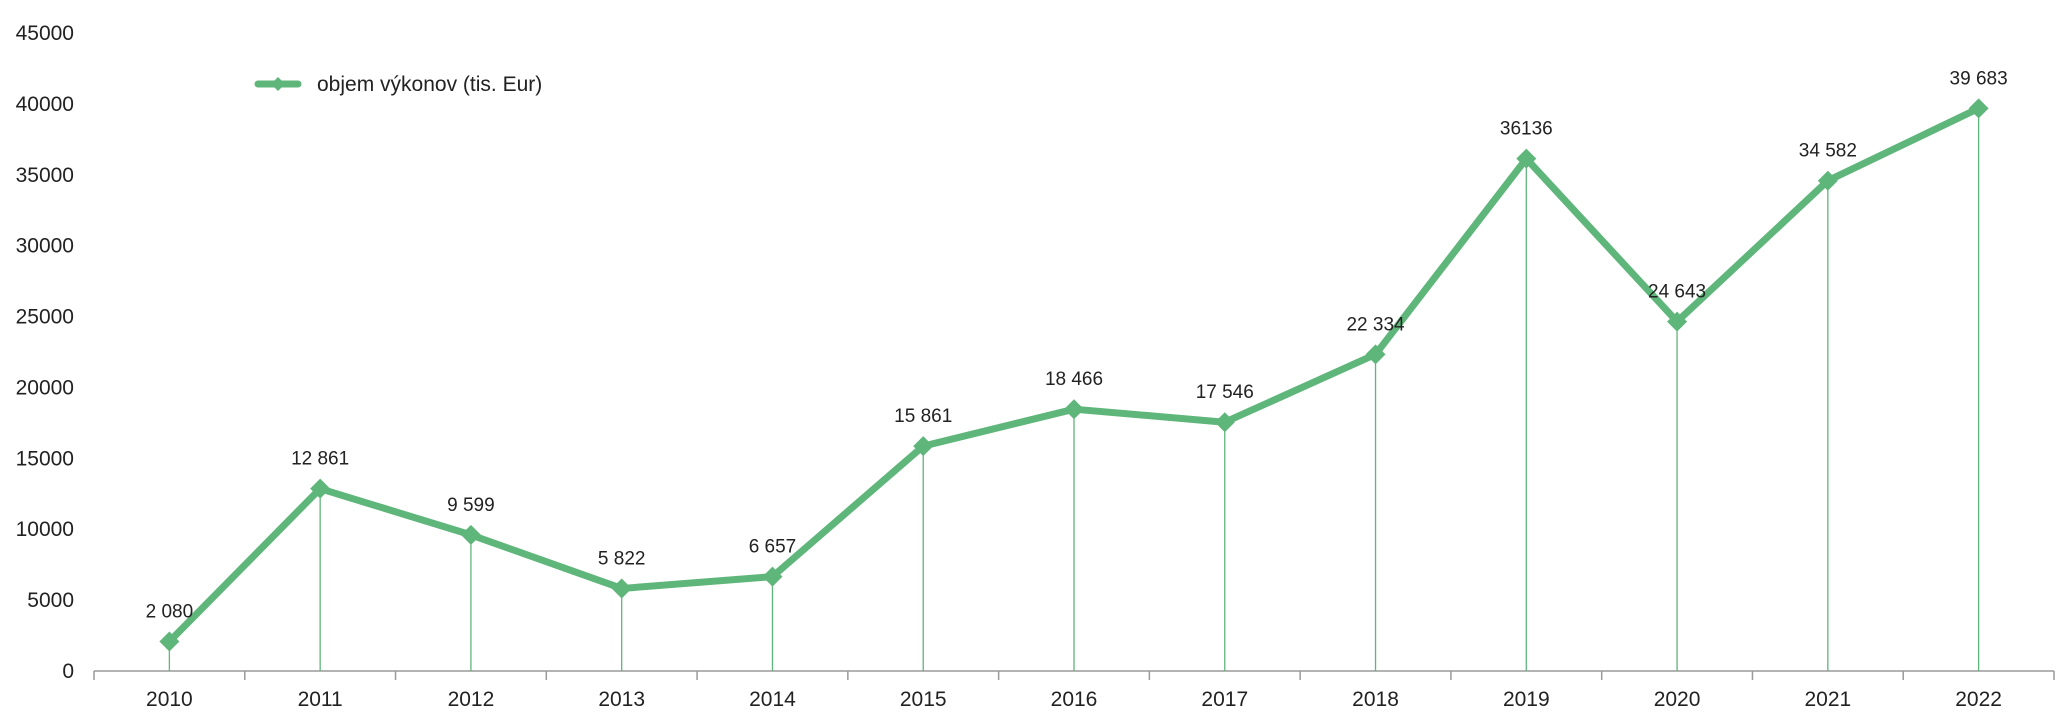 Image resolution: width=2067 pixels, height=727 pixels. What do you see at coordinates (45, 104) in the screenshot?
I see `y-tick-label: 40000` at bounding box center [45, 104].